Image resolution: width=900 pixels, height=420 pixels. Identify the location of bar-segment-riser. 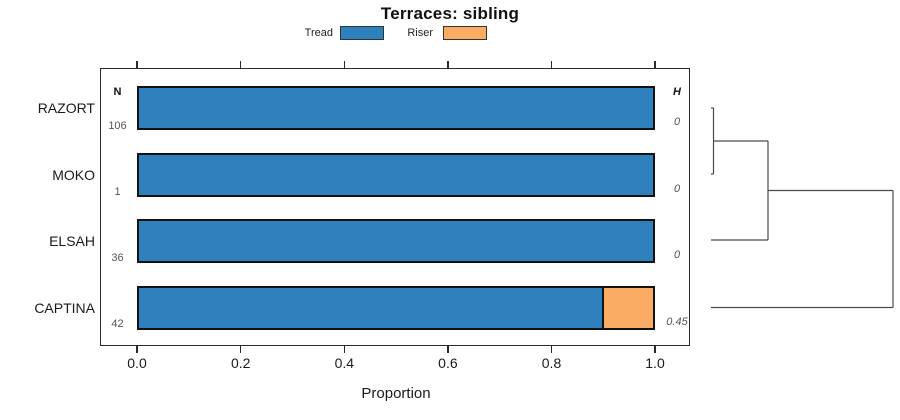
(628, 308).